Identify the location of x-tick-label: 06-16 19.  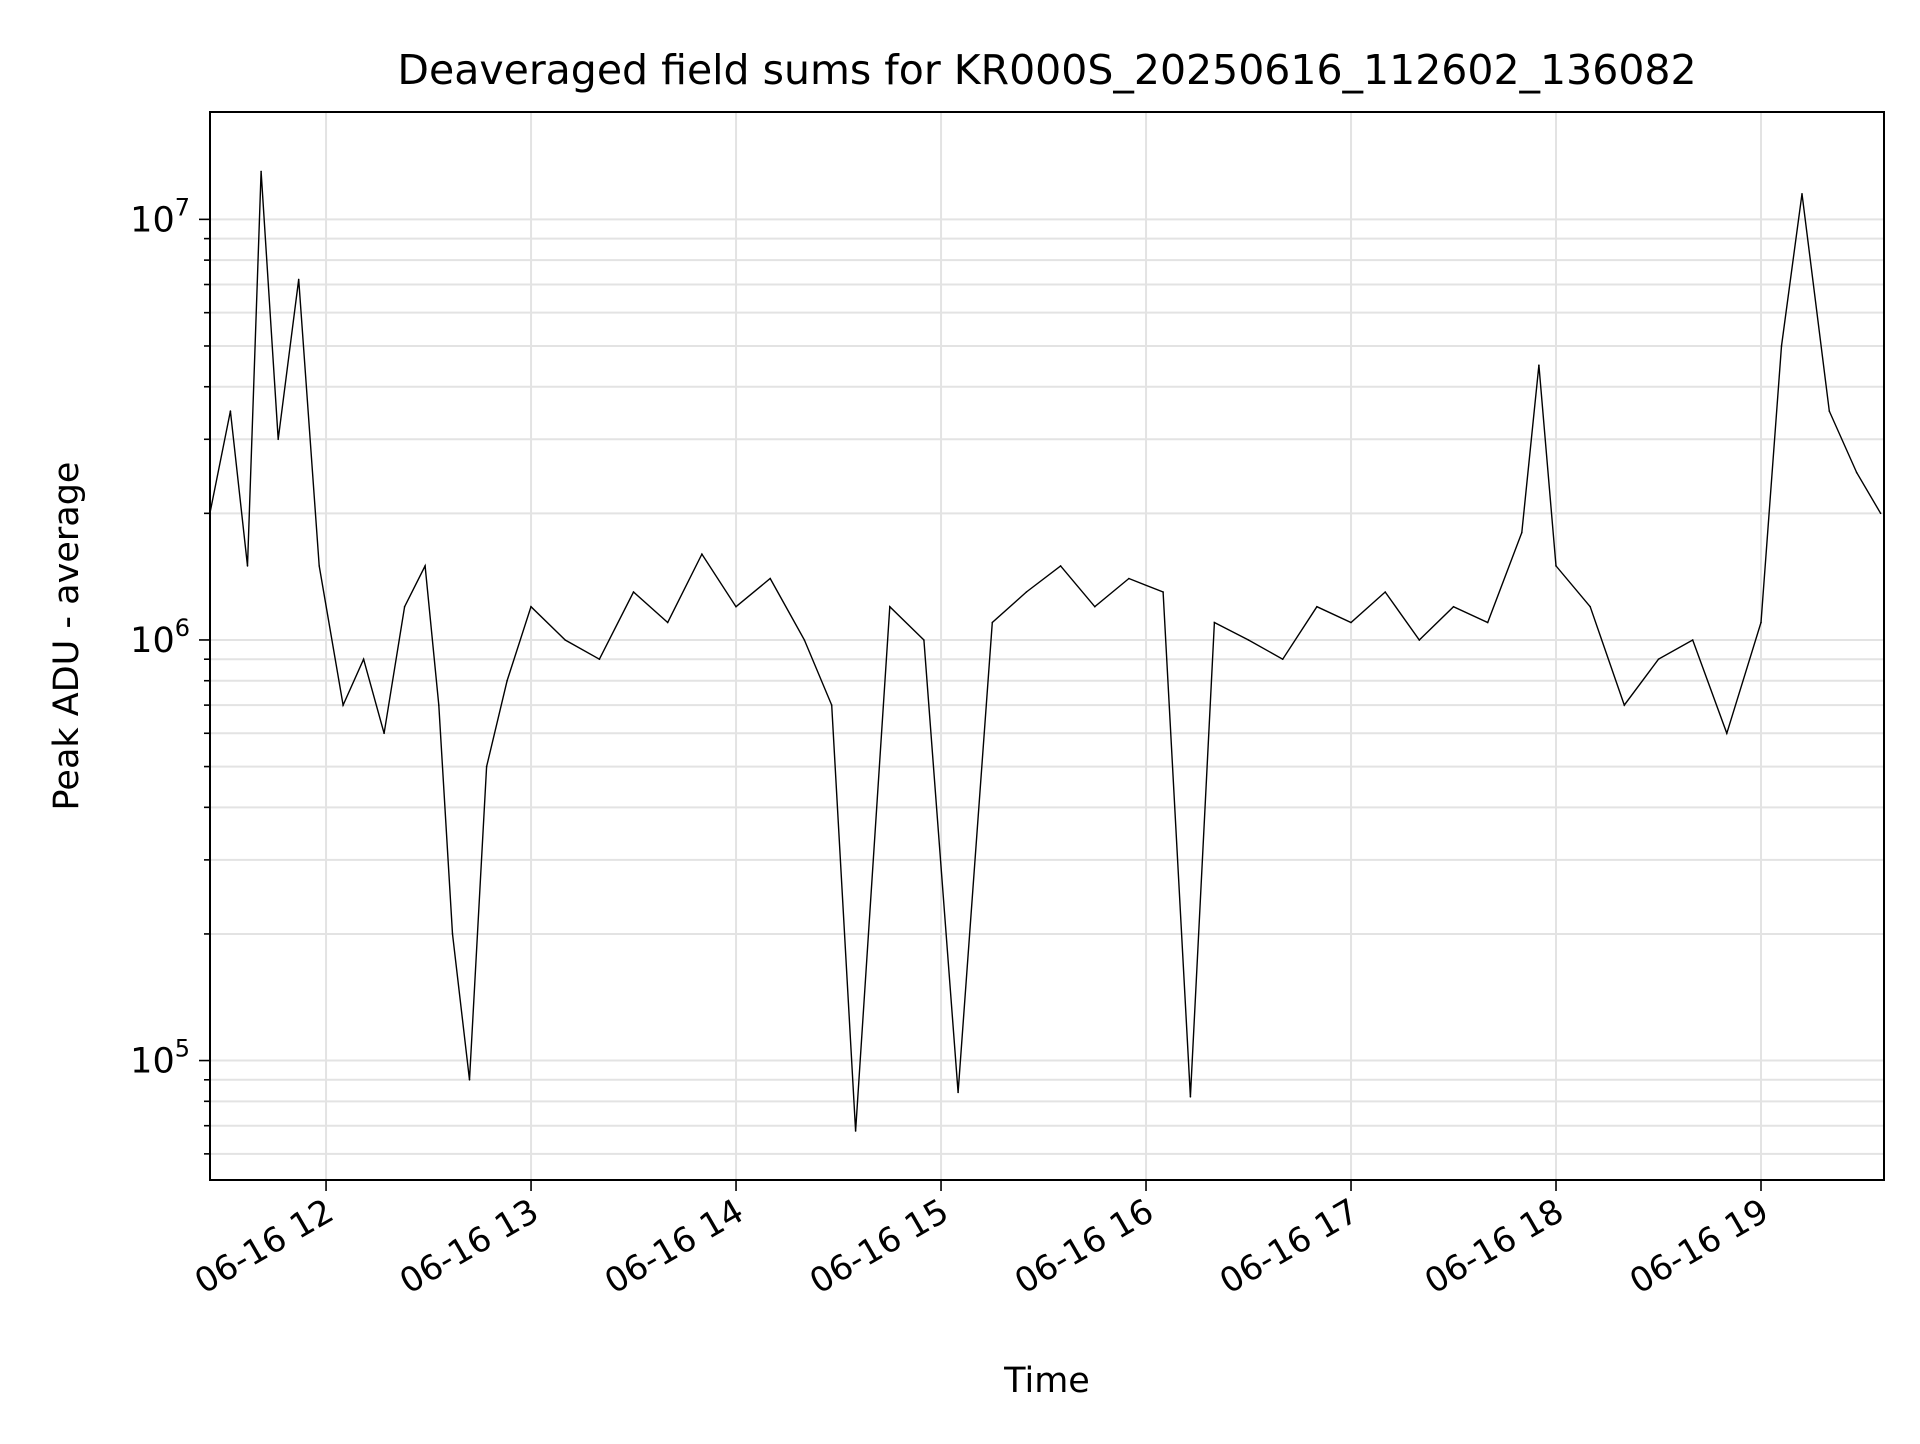
(1699, 1246).